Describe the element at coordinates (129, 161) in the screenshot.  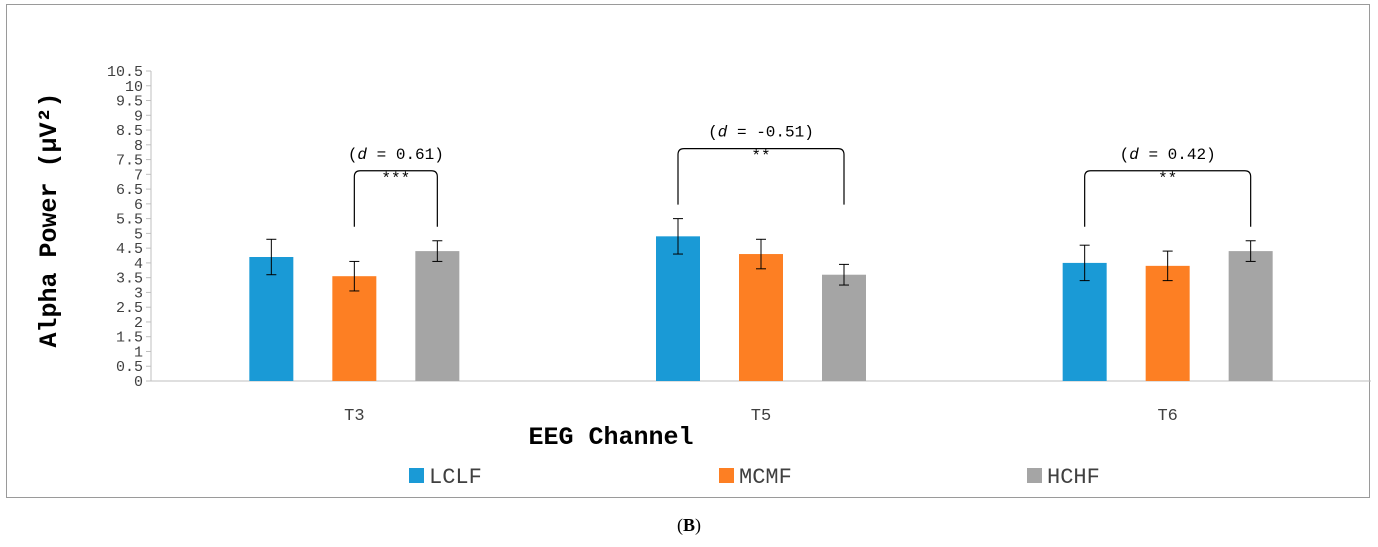
I see `y-tick-label: 7.5` at that location.